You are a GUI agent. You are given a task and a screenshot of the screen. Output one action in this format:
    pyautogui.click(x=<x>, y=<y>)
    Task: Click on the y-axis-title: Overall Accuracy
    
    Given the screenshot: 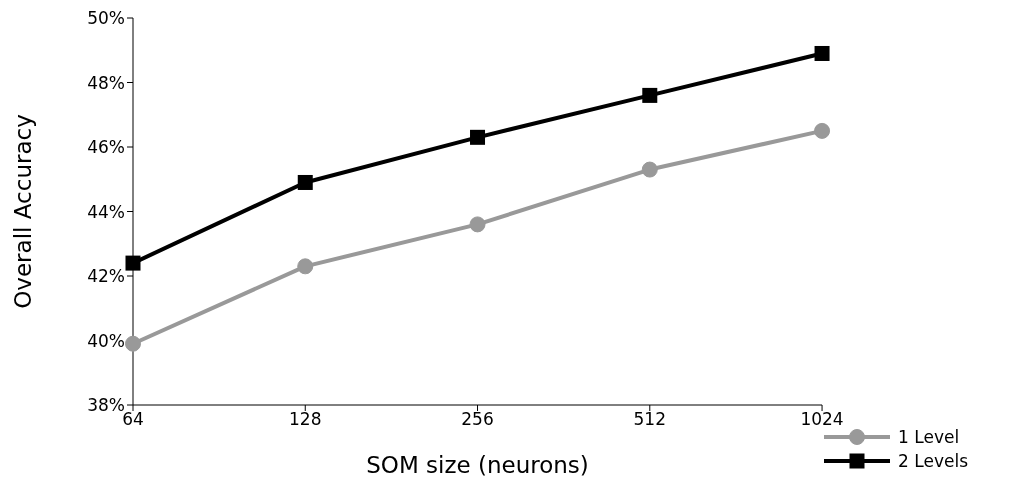 What is the action you would take?
    pyautogui.click(x=23, y=211)
    